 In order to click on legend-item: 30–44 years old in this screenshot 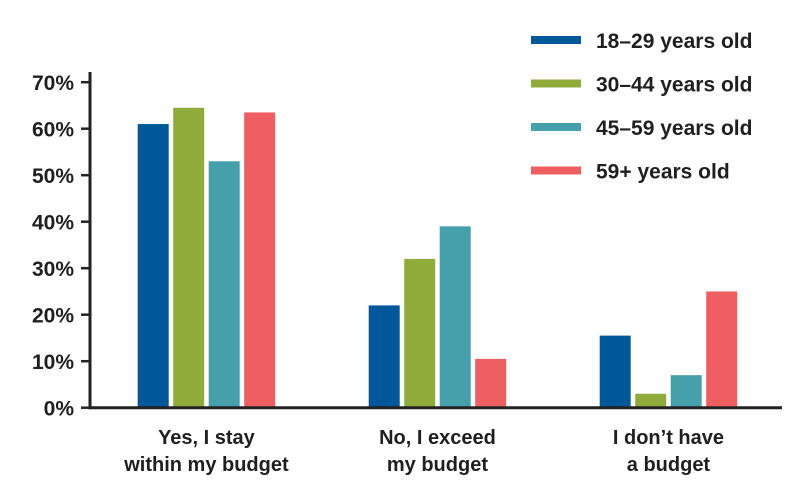, I will do `click(641, 85)`.